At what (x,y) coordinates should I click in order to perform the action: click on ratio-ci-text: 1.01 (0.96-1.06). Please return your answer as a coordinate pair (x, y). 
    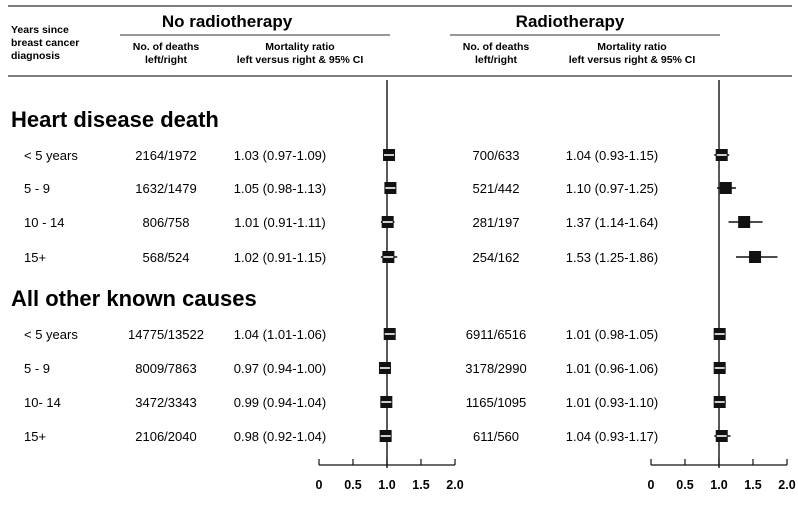
    Looking at the image, I should click on (612, 368).